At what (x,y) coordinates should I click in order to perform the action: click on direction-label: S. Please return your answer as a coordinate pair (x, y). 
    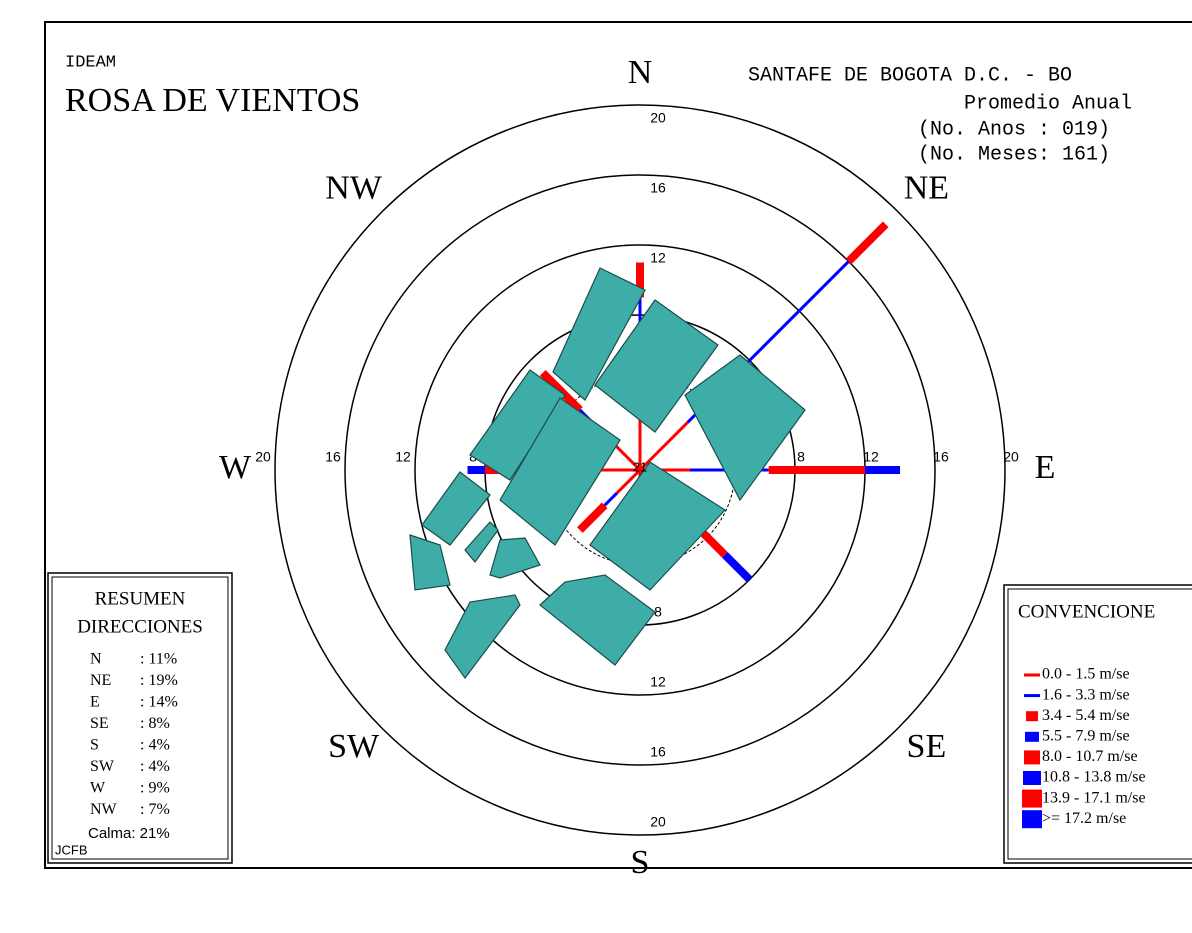
    Looking at the image, I should click on (640, 862).